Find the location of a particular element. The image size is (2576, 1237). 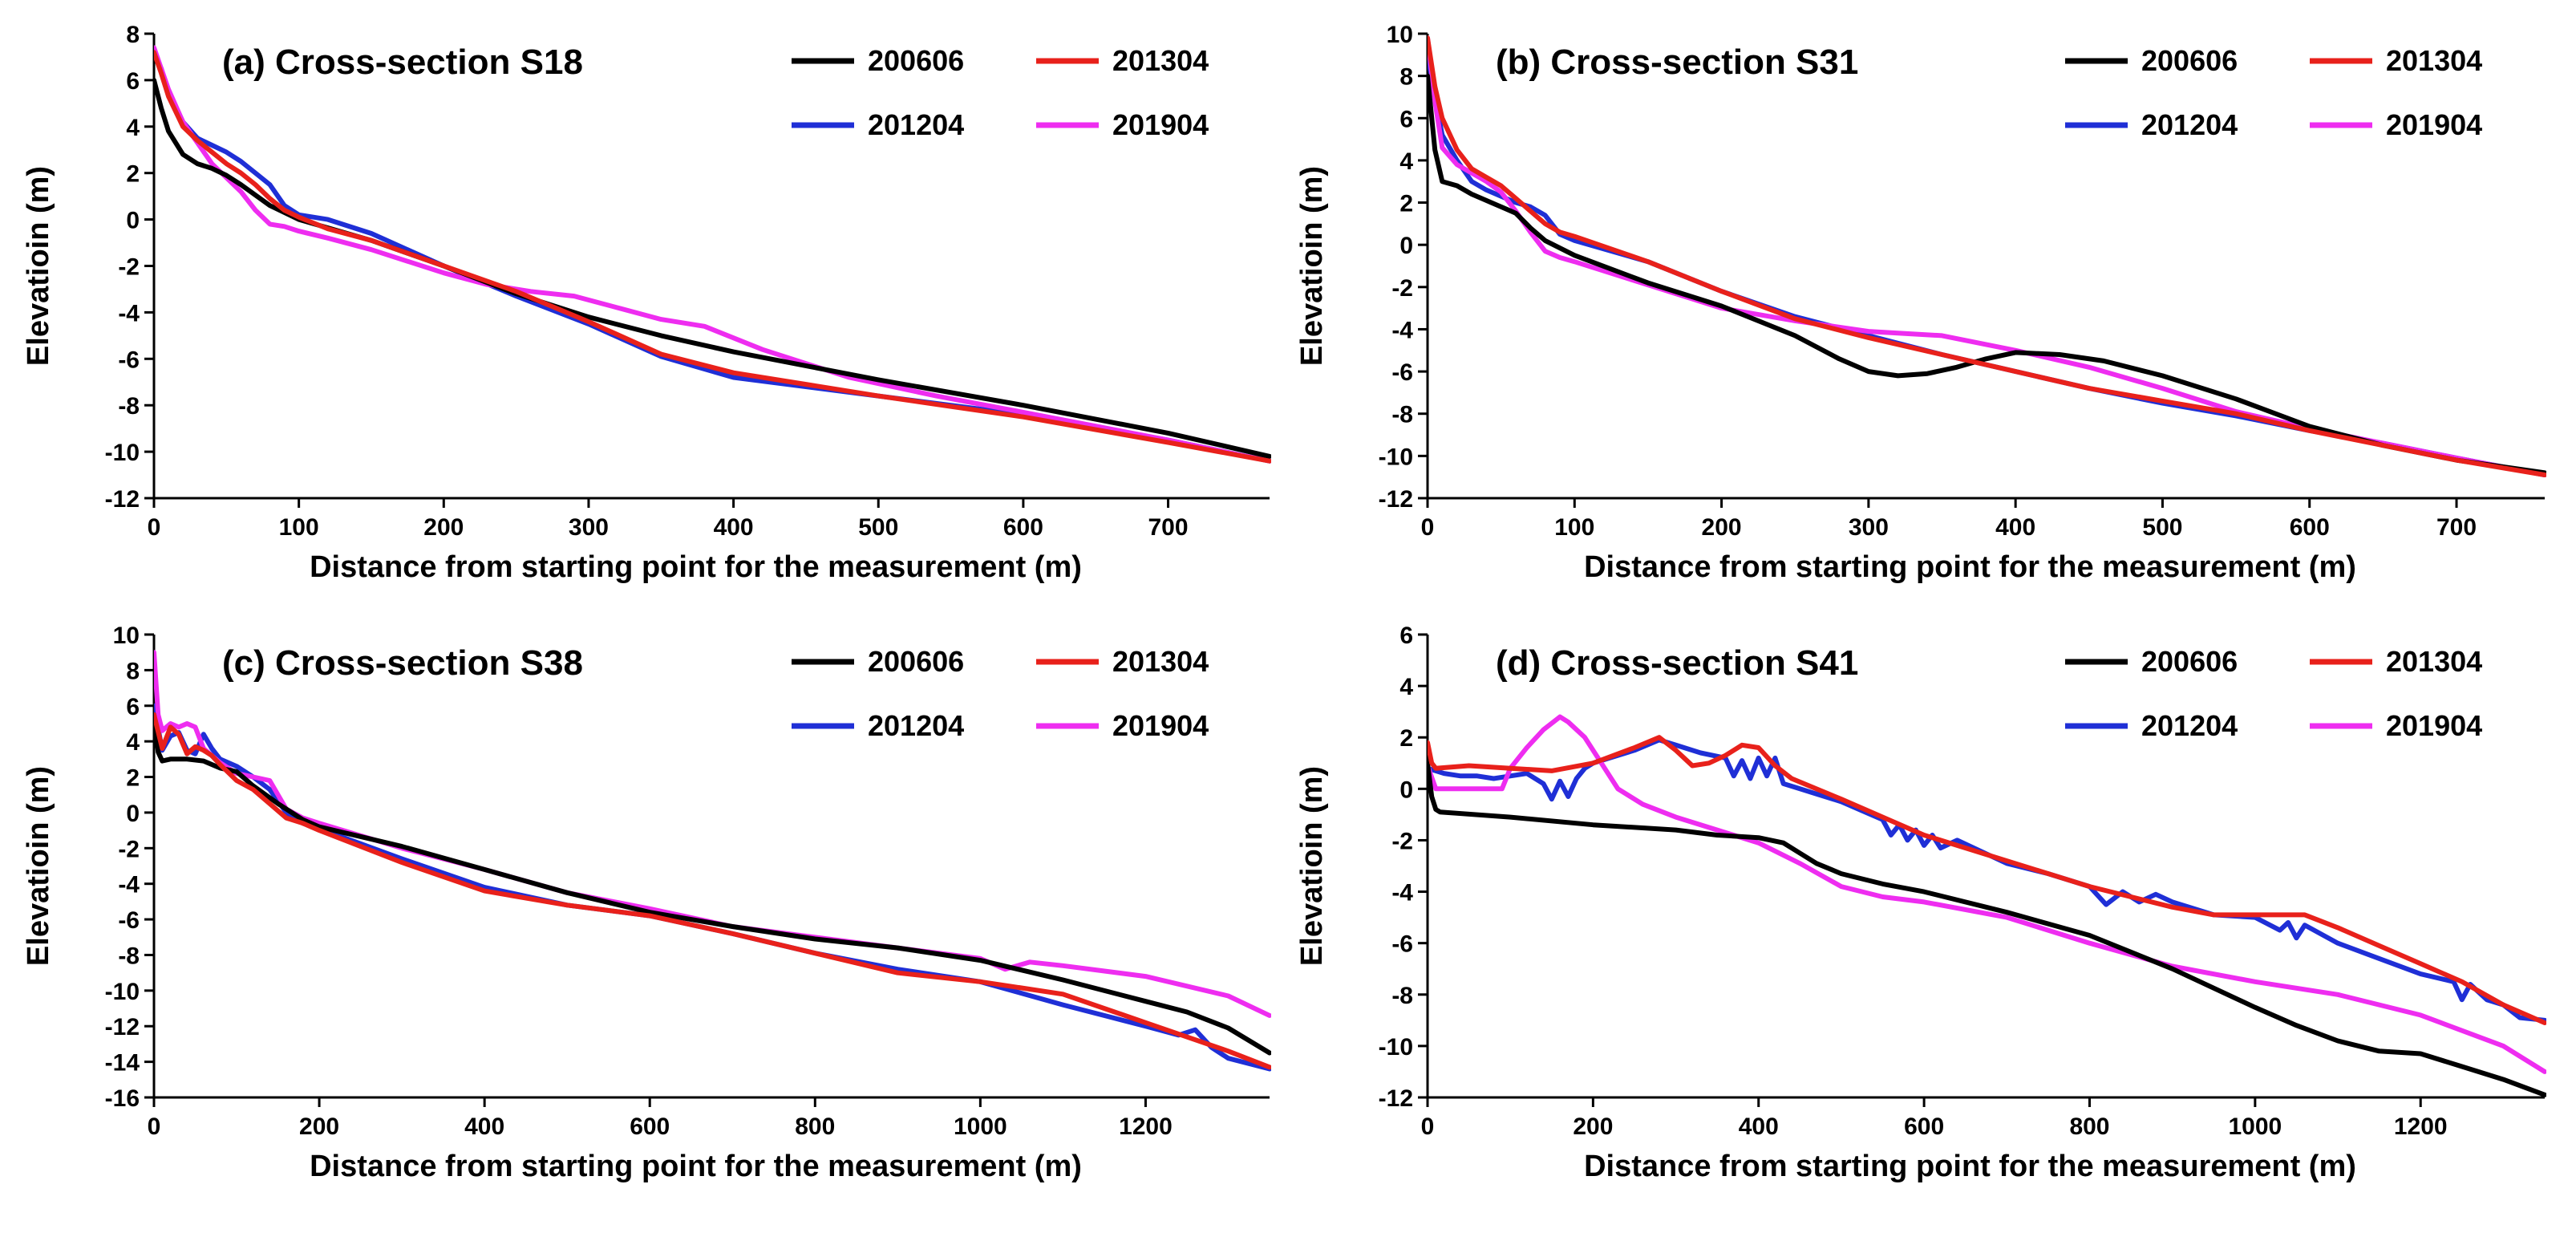

x-tick-label: 1200 is located at coordinates (1146, 1126).